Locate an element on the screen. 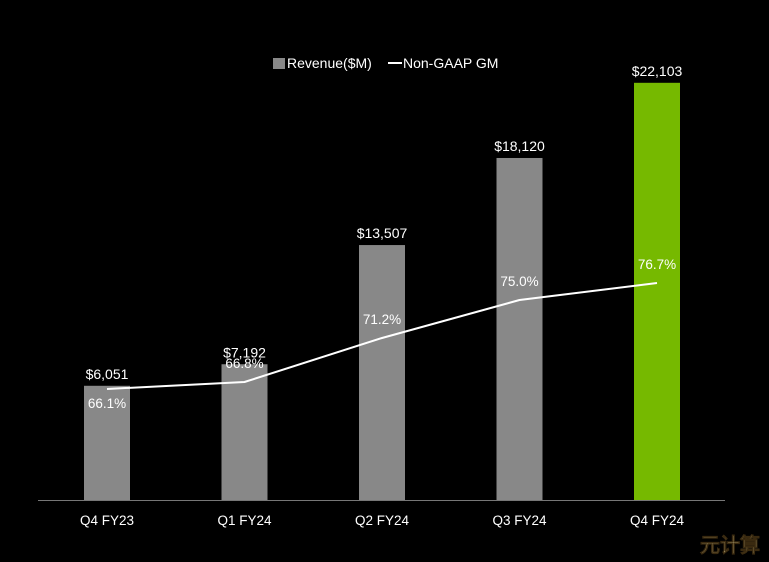 This screenshot has height=562, width=769. gm-value-label: 75.0% is located at coordinates (519, 281).